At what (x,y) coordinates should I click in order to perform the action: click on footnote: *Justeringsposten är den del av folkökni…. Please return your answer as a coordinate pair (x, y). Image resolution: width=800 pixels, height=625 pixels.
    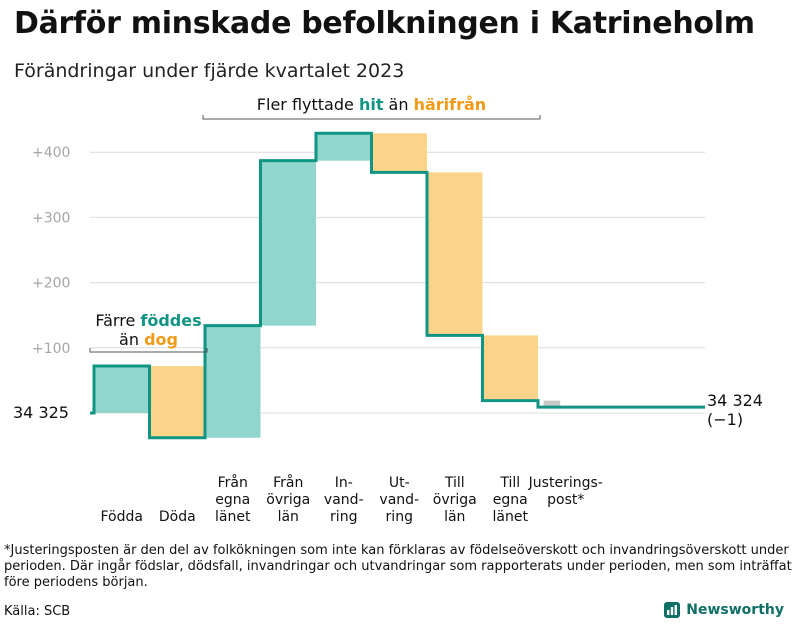
    Looking at the image, I should click on (398, 566).